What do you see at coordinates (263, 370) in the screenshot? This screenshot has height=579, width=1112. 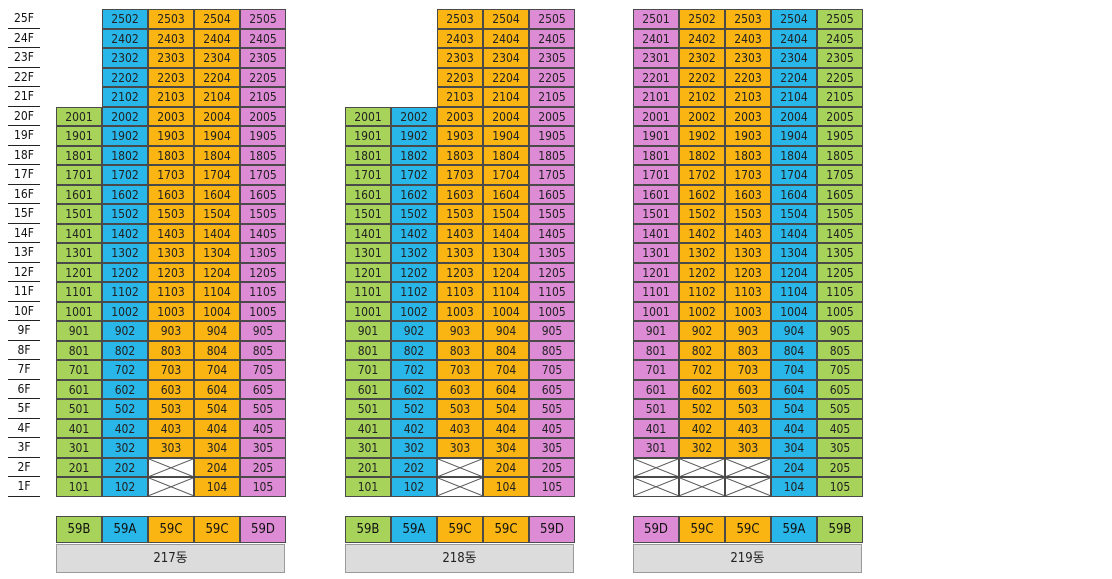 I see `unit-cell: 705` at bounding box center [263, 370].